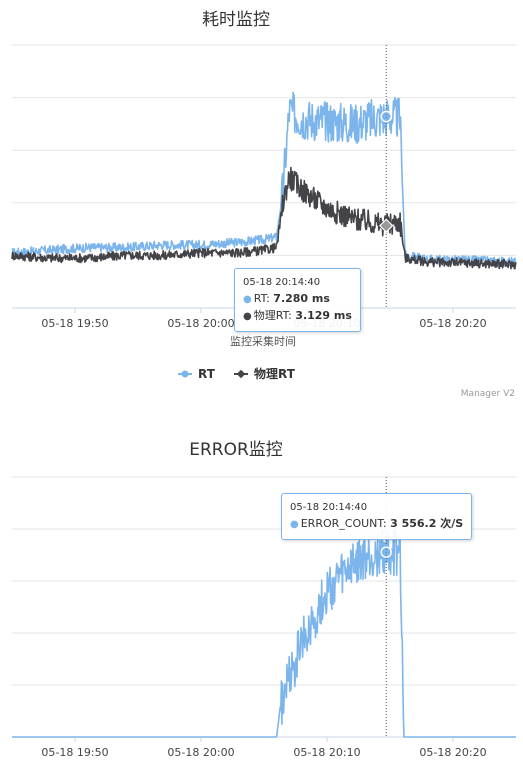 The height and width of the screenshot is (769, 523). What do you see at coordinates (386, 171) in the screenshot?
I see `rt-chart-hover-markers` at bounding box center [386, 171].